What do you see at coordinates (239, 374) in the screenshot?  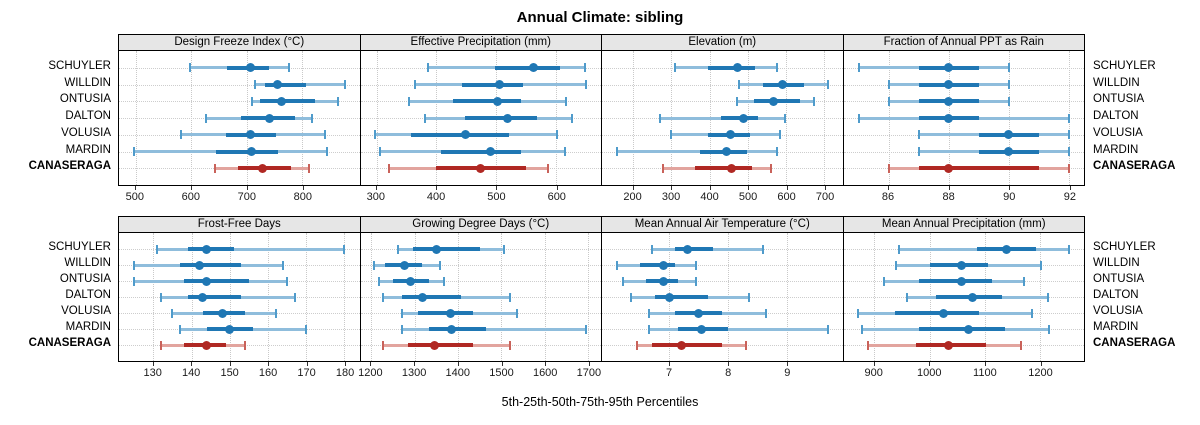 I see `x-axis: 130 140 150 160 170 180` at bounding box center [239, 374].